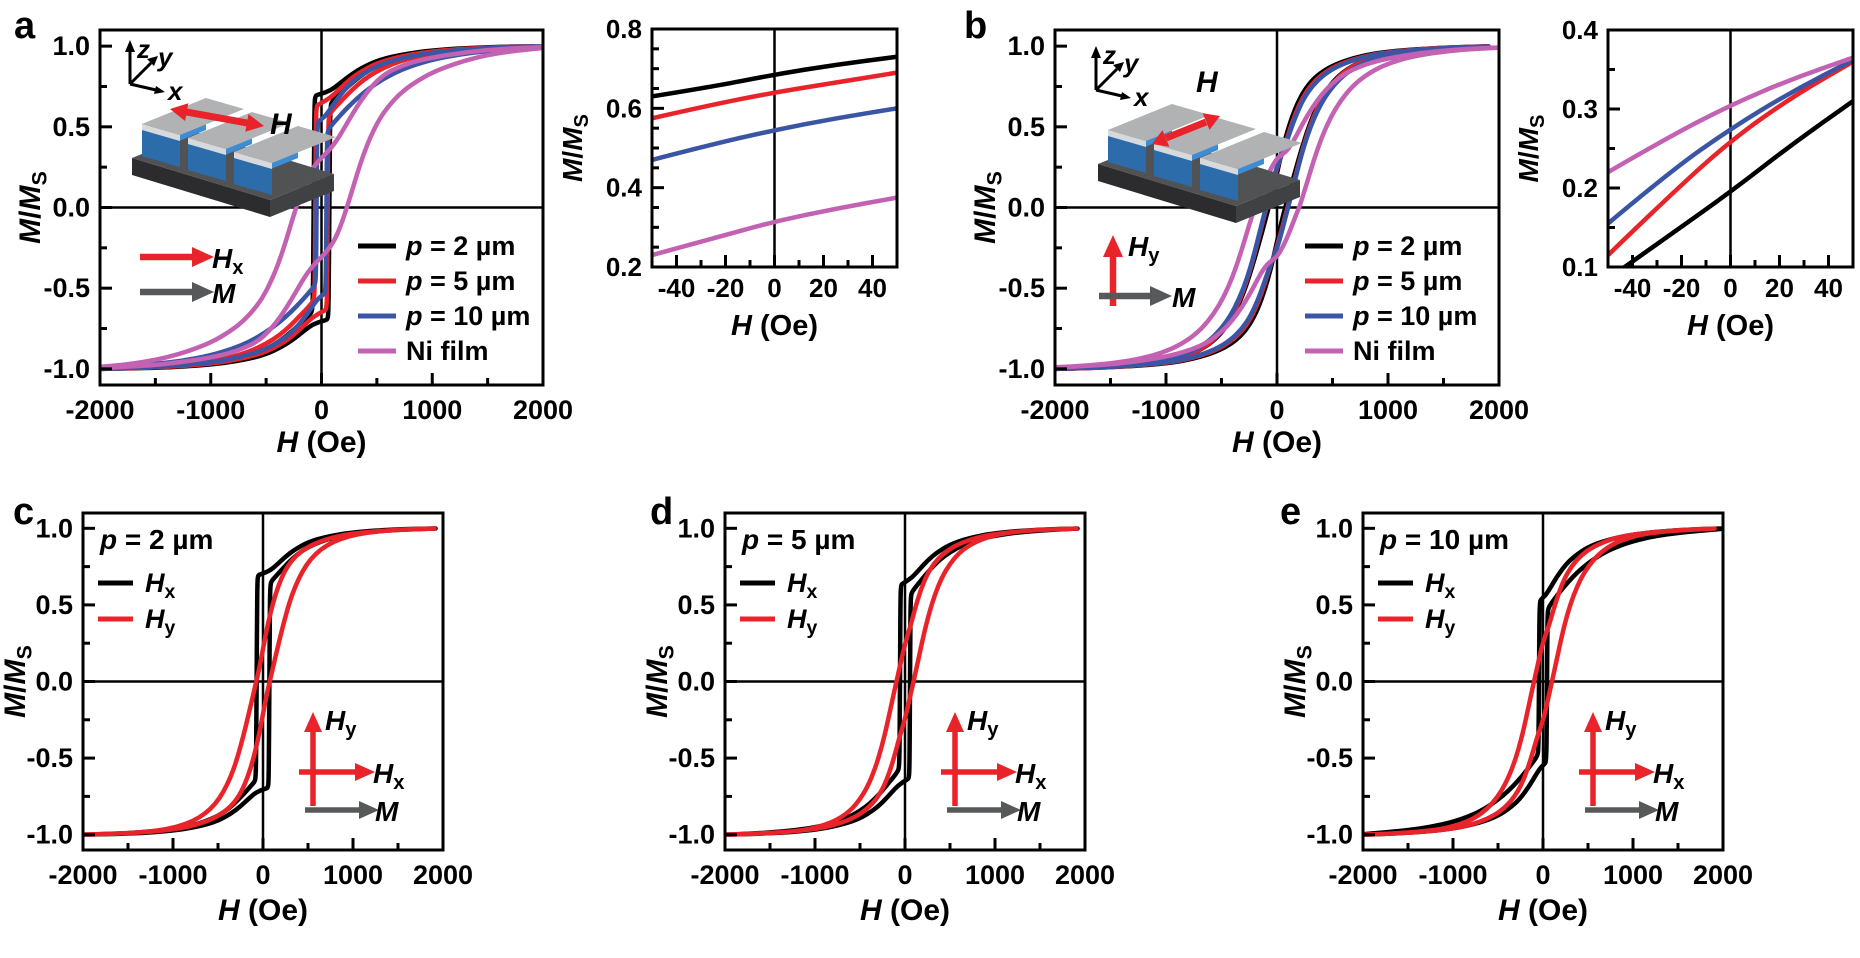 Image resolution: width=1860 pixels, height=958 pixels. What do you see at coordinates (1730, 115) in the screenshot?
I see `curve-Ni film` at bounding box center [1730, 115].